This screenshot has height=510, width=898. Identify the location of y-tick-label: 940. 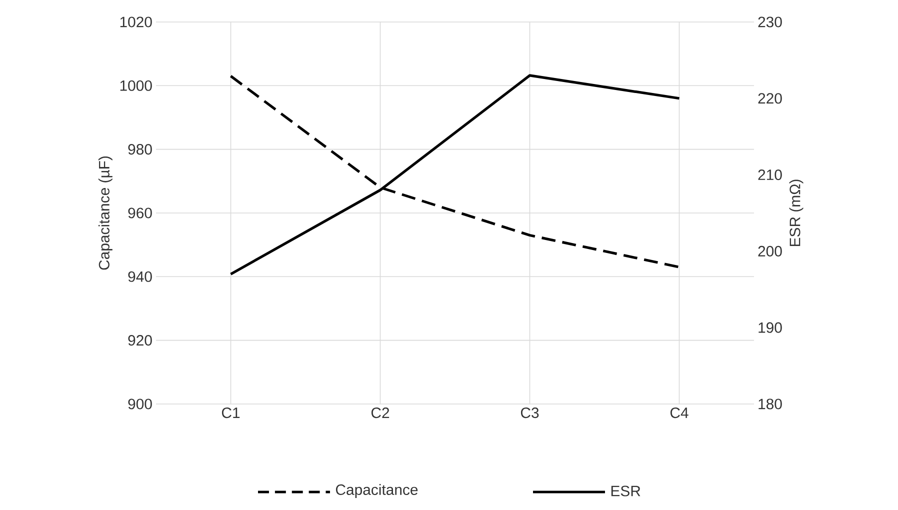
(140, 276).